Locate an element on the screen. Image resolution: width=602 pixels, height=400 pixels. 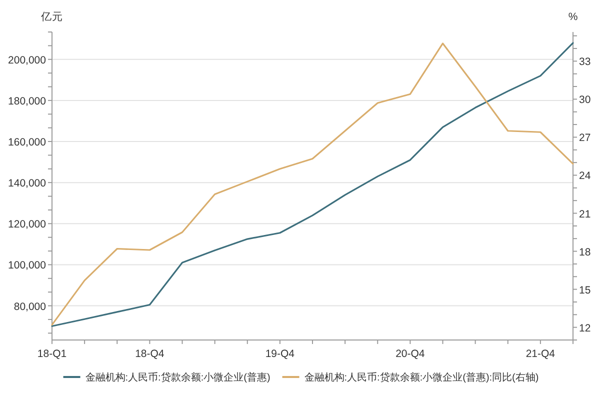
y2-tick-label: 21 is located at coordinates (585, 214).